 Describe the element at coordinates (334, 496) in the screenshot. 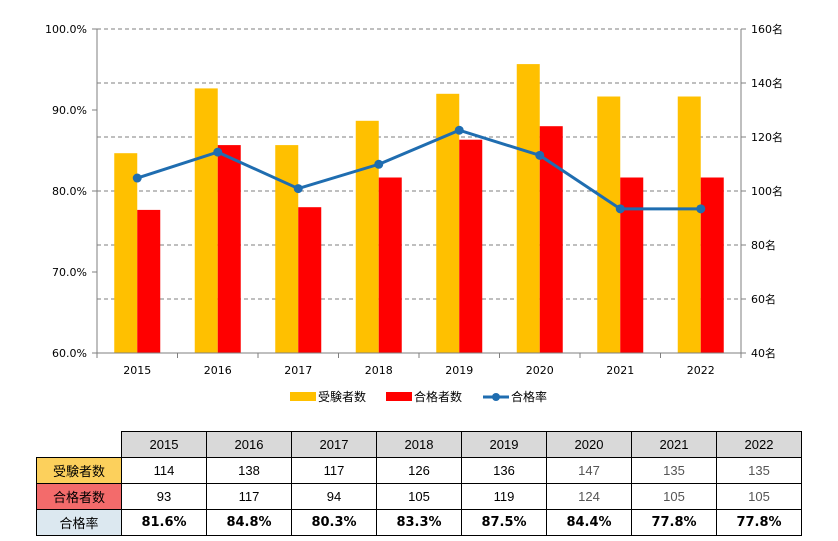

I see `table-cell: 94` at that location.